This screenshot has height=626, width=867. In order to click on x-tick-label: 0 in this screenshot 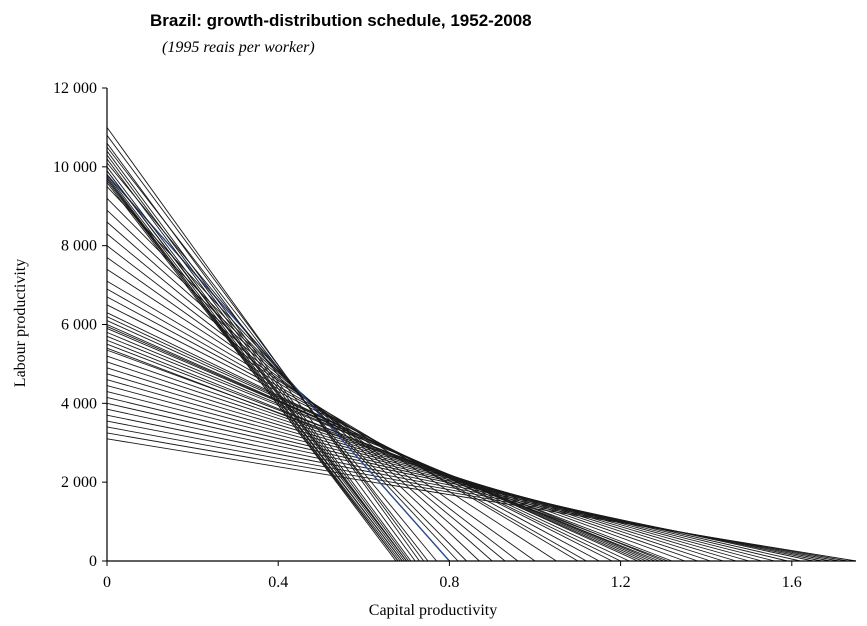, I will do `click(107, 582)`.